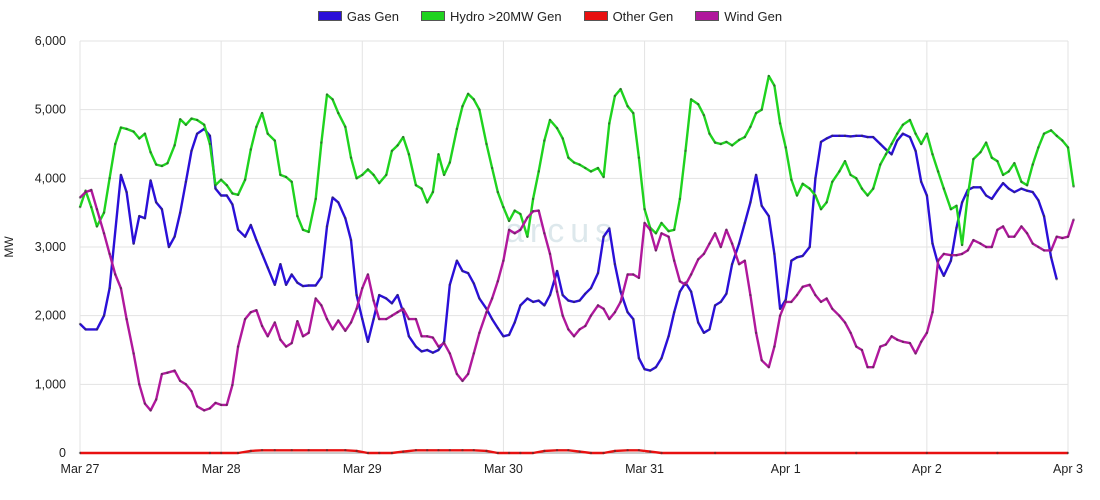  Describe the element at coordinates (1068, 469) in the screenshot. I see `x-tick-label: Apr 3` at that location.